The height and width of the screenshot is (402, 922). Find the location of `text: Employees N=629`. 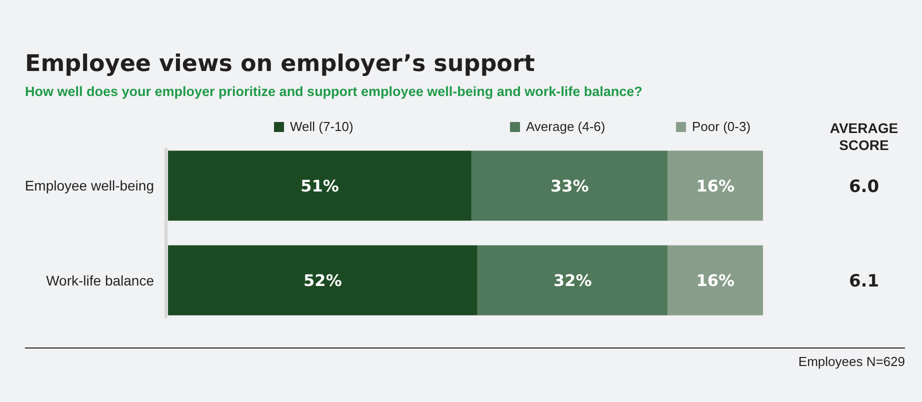

text: Employees N=629 is located at coordinates (851, 361).